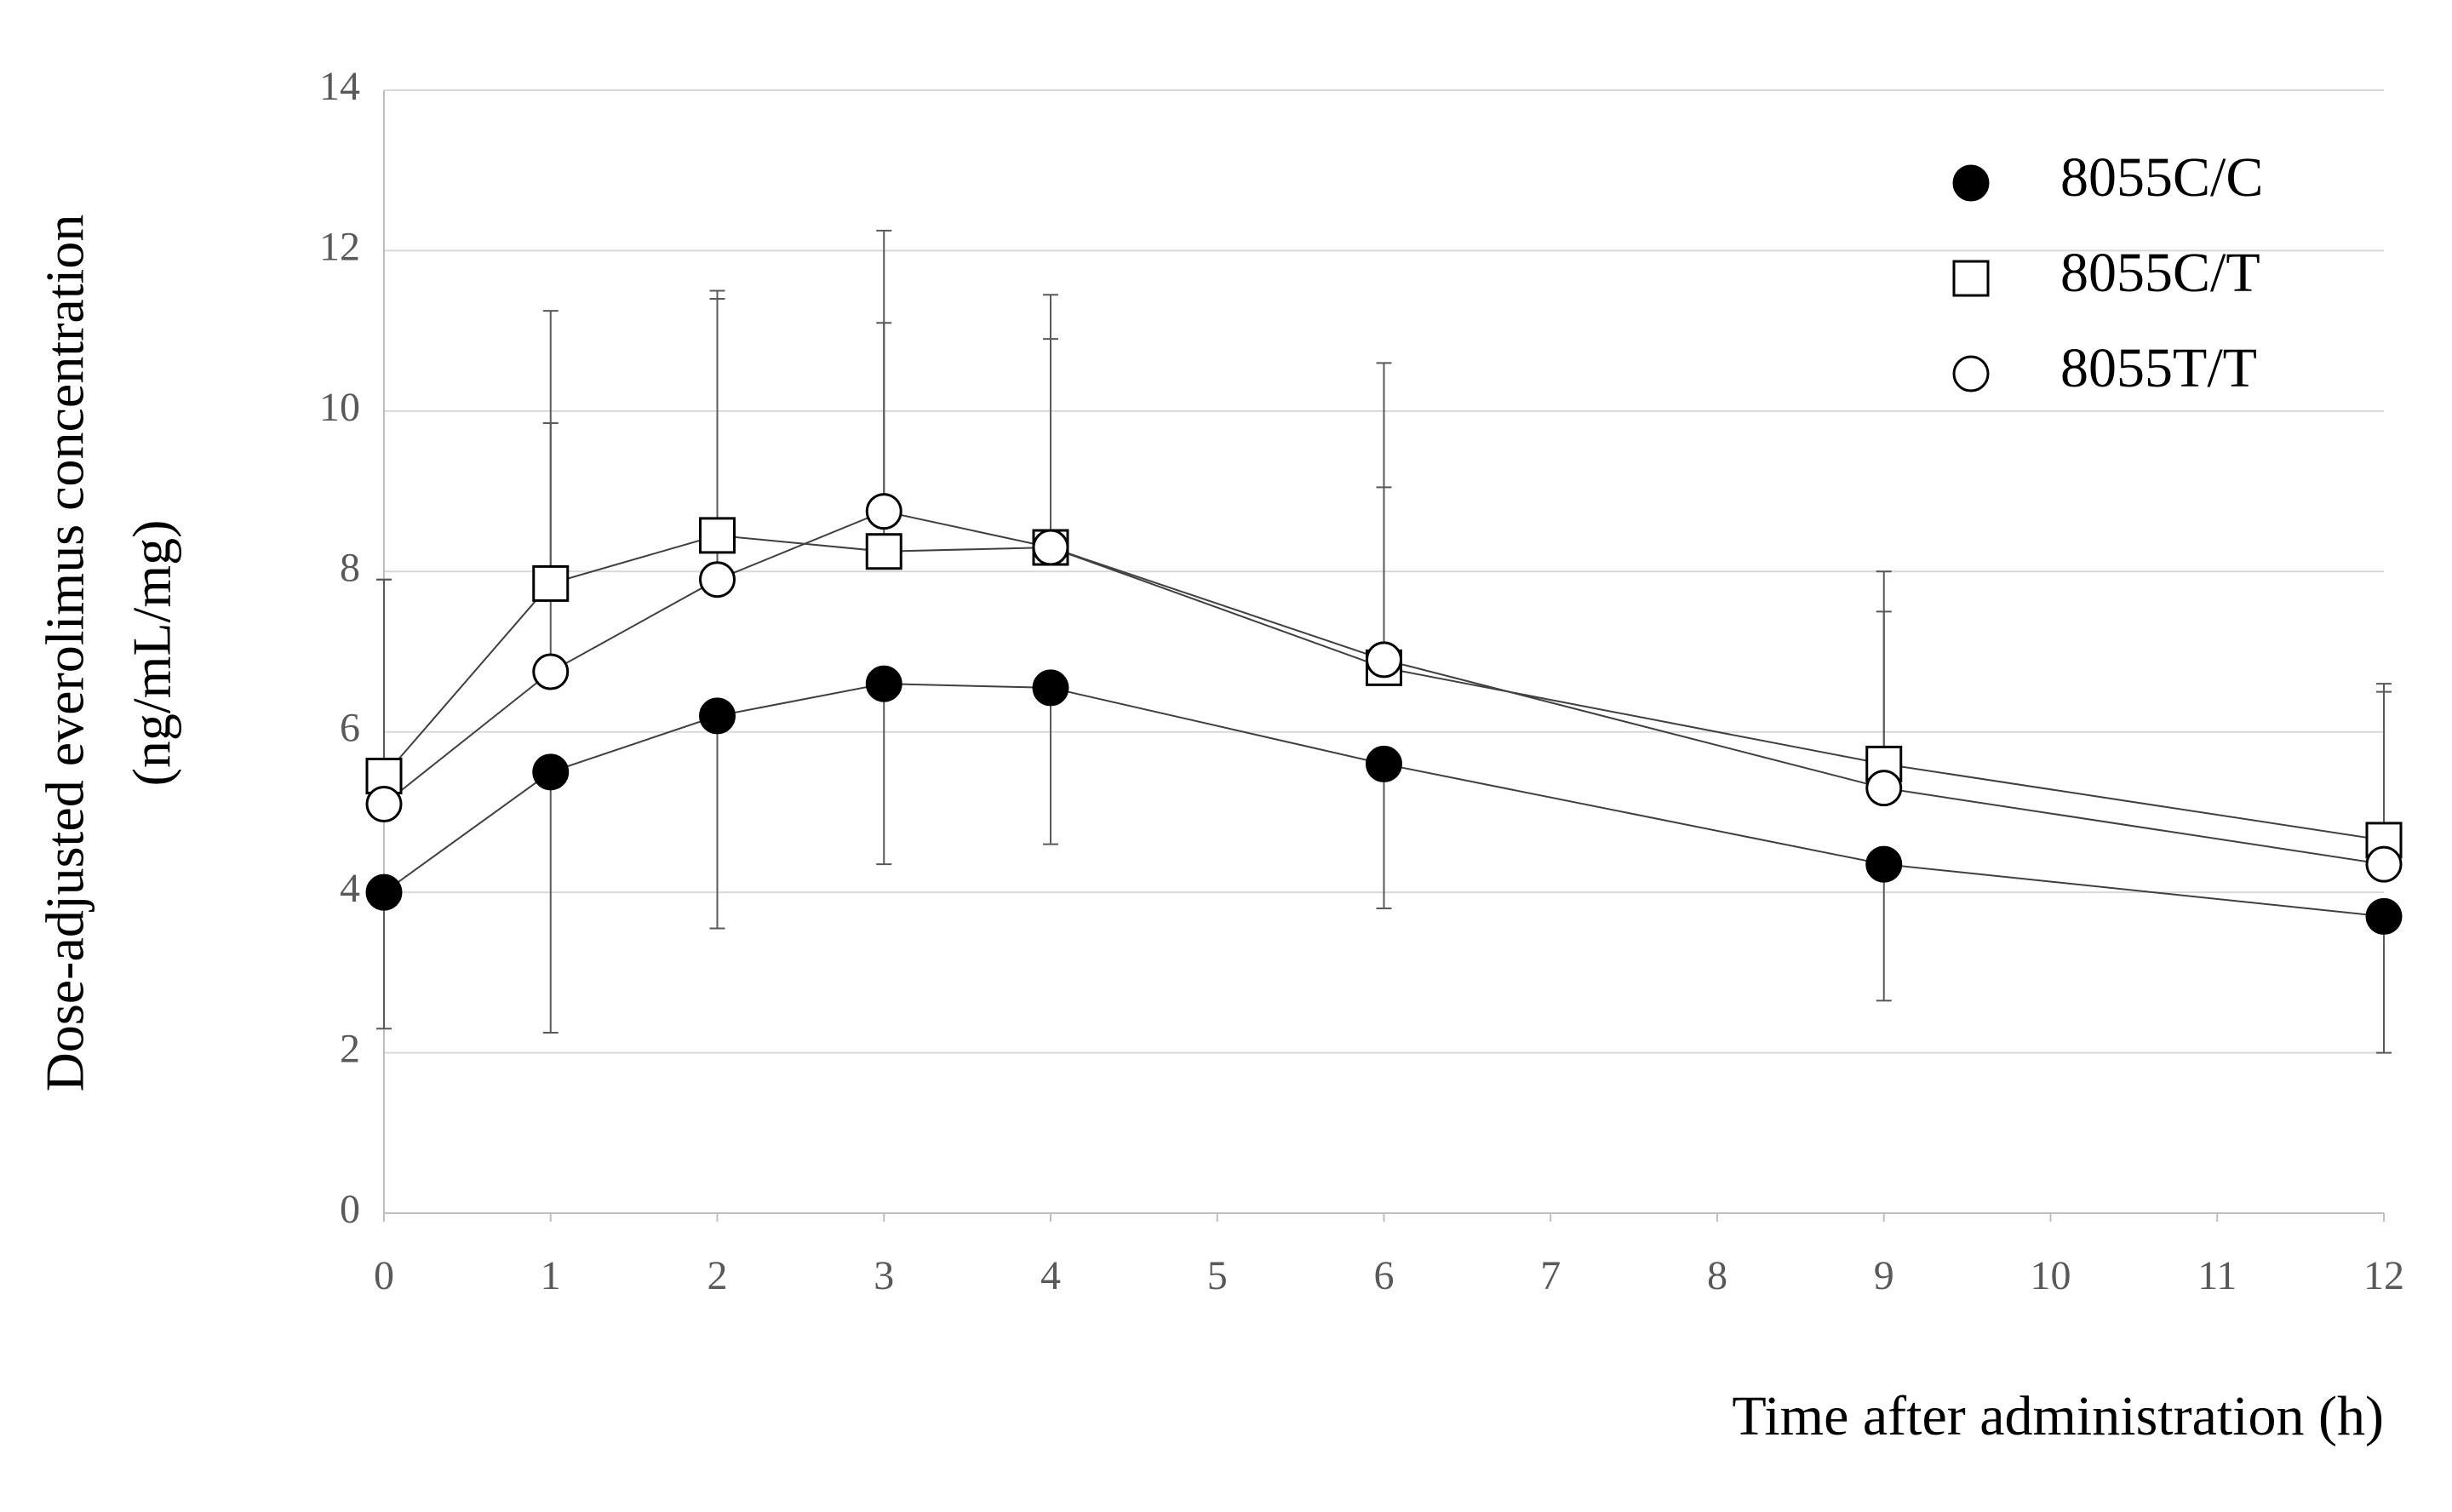 The height and width of the screenshot is (1512, 2452). What do you see at coordinates (1217, 1275) in the screenshot?
I see `x-tick-label: 5` at bounding box center [1217, 1275].